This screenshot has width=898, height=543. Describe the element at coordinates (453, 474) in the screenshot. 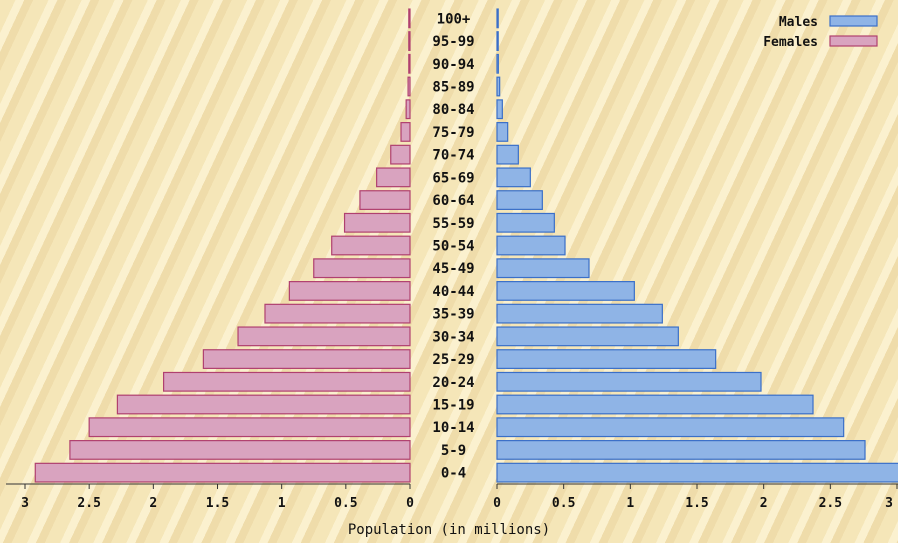

I see `age-label-0-4: 0-4` at that location.